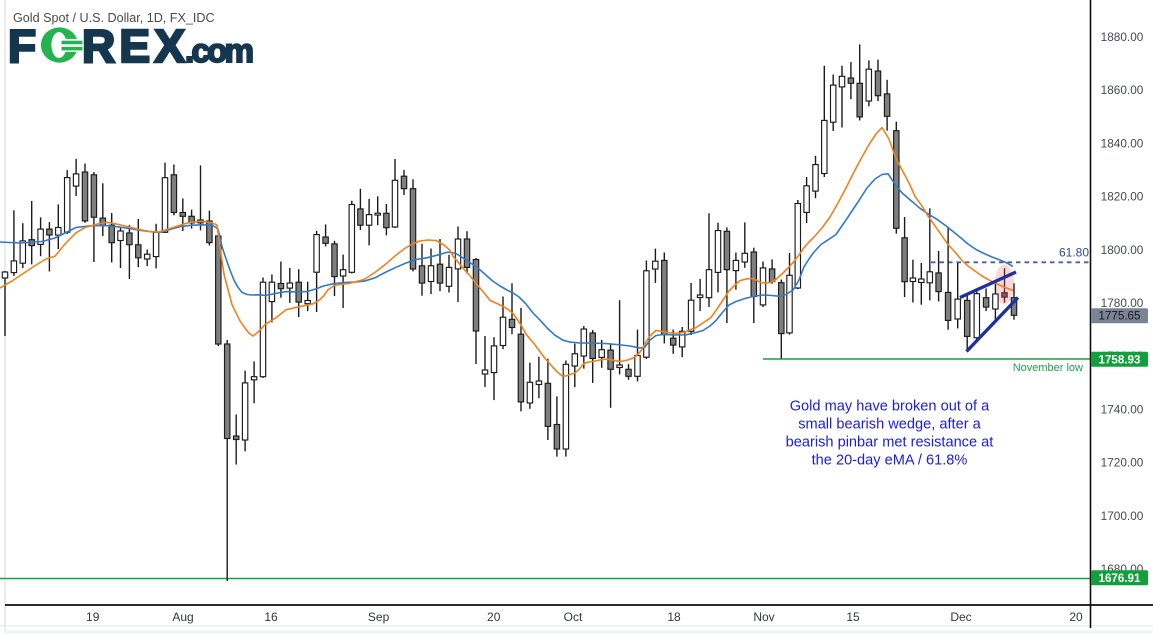 The image size is (1153, 637). Describe the element at coordinates (1074, 253) in the screenshot. I see `svg-text: 61.80` at that location.